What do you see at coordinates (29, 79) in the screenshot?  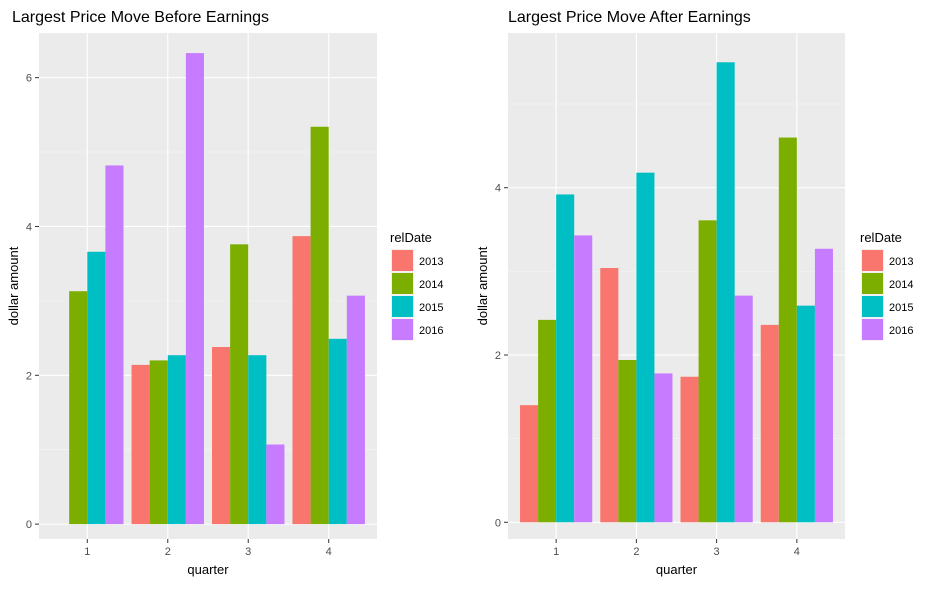 I see `y-tick-label: 6` at bounding box center [29, 79].